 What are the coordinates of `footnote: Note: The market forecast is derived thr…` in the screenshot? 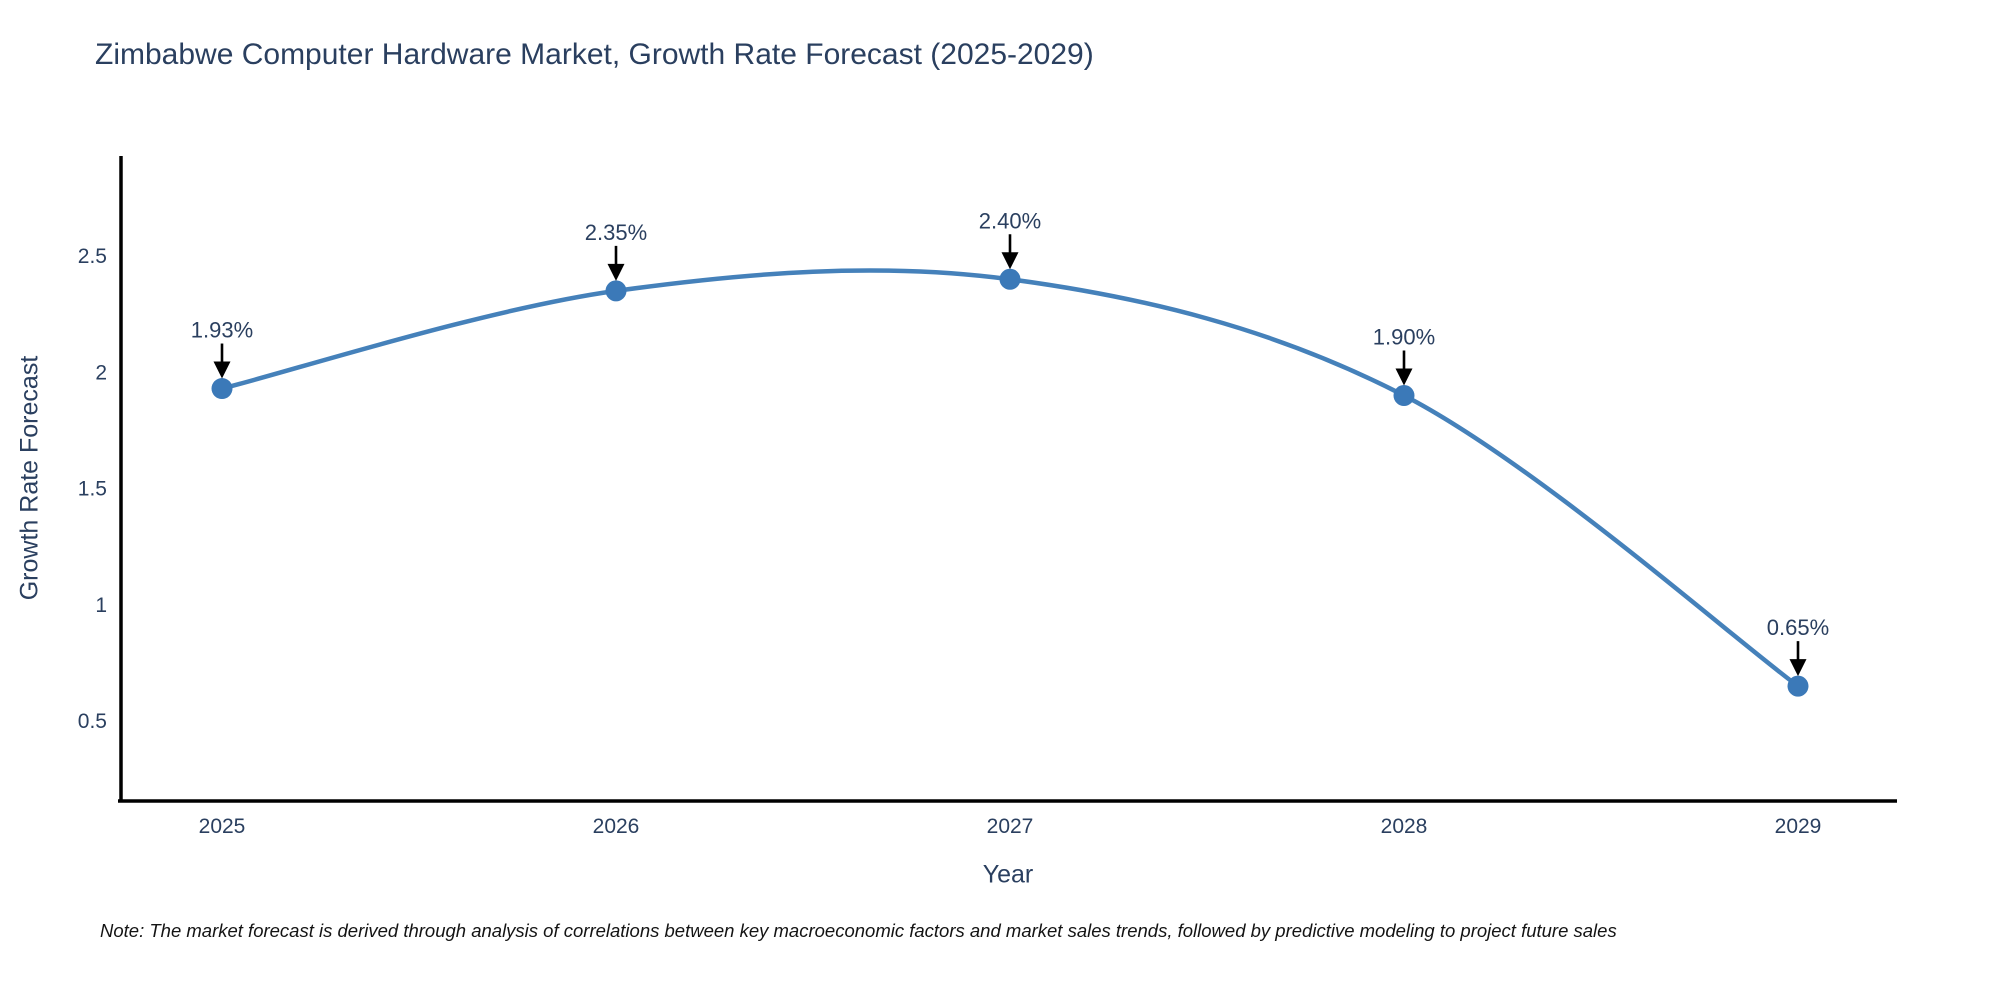 It's located at (858, 930).